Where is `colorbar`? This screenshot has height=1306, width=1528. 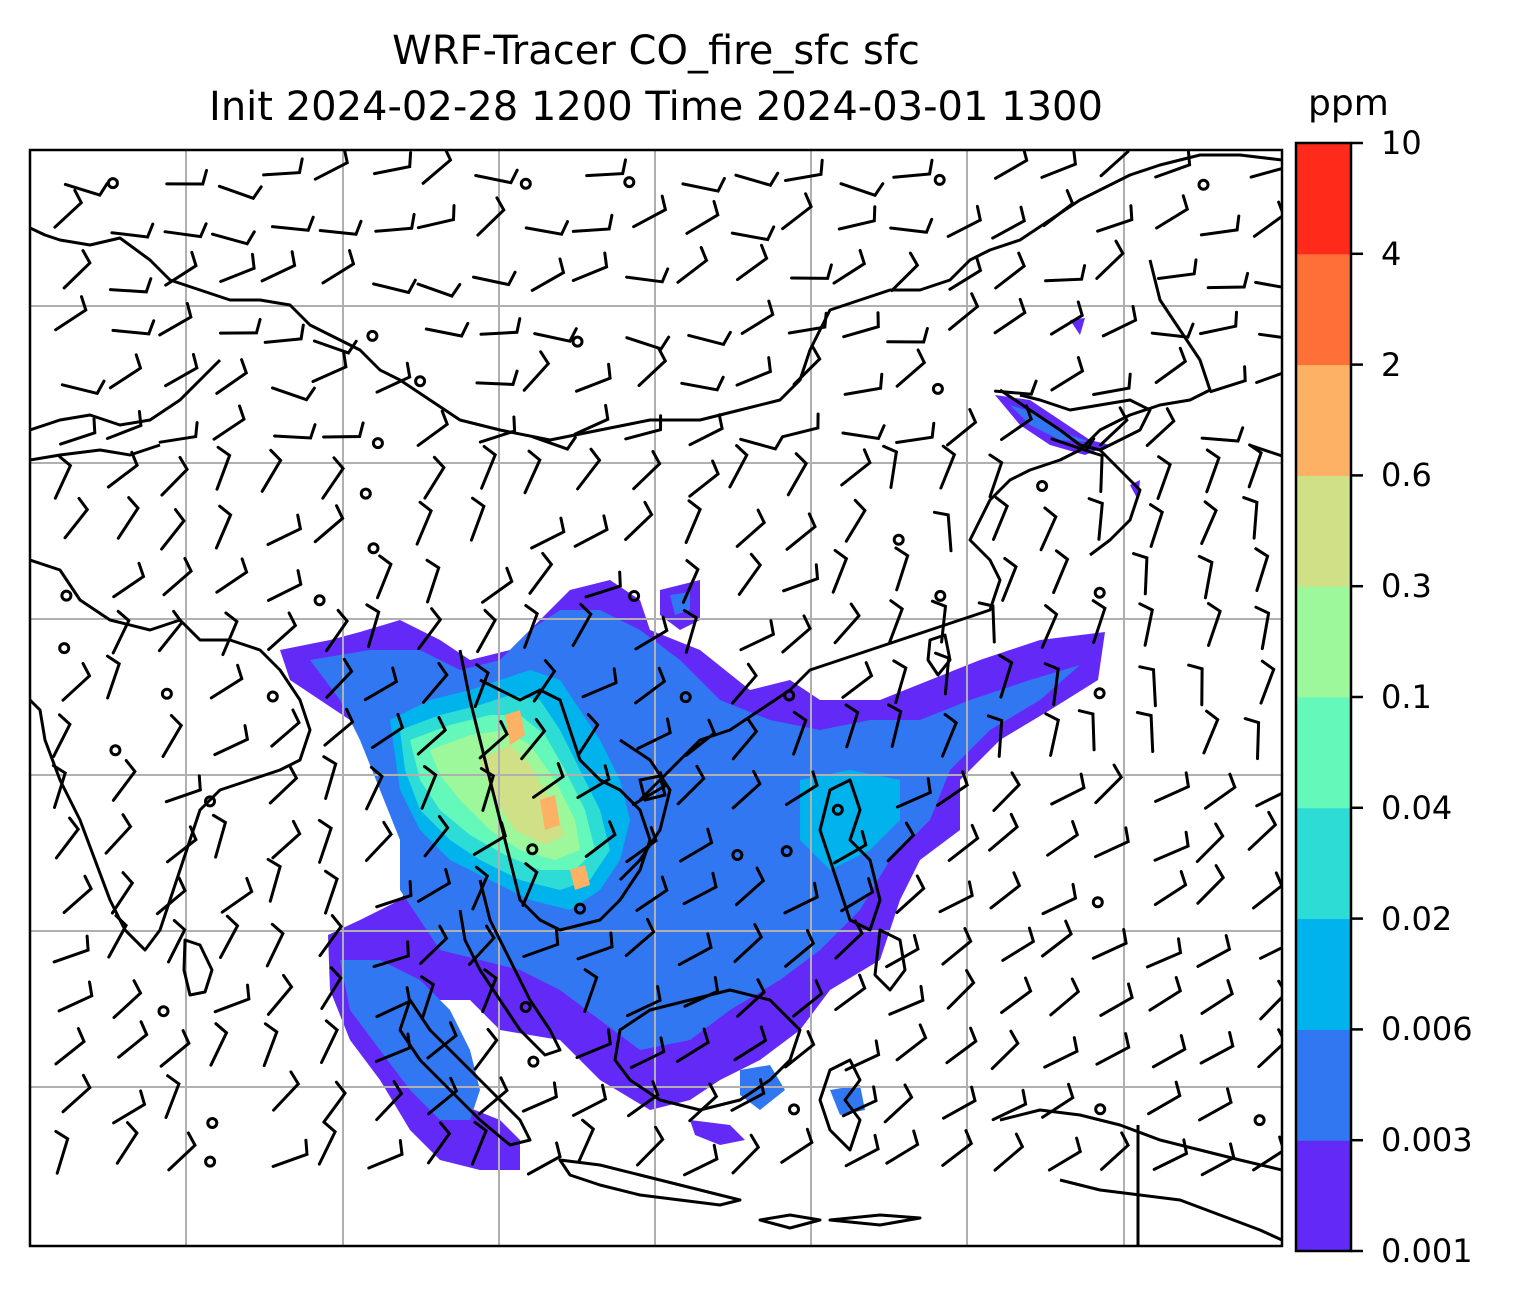 colorbar is located at coordinates (1328, 697).